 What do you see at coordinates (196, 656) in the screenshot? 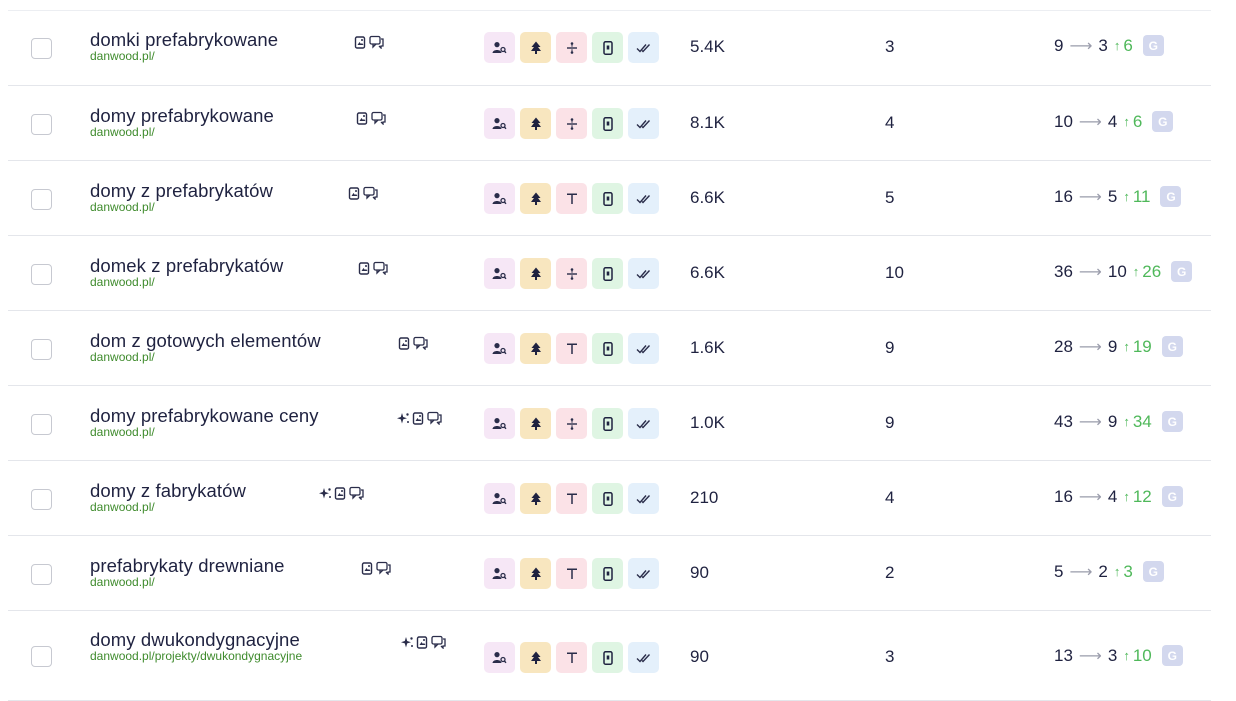
I see `ranking-url: danwood.pl/projekty/dwukondygnacyjne` at bounding box center [196, 656].